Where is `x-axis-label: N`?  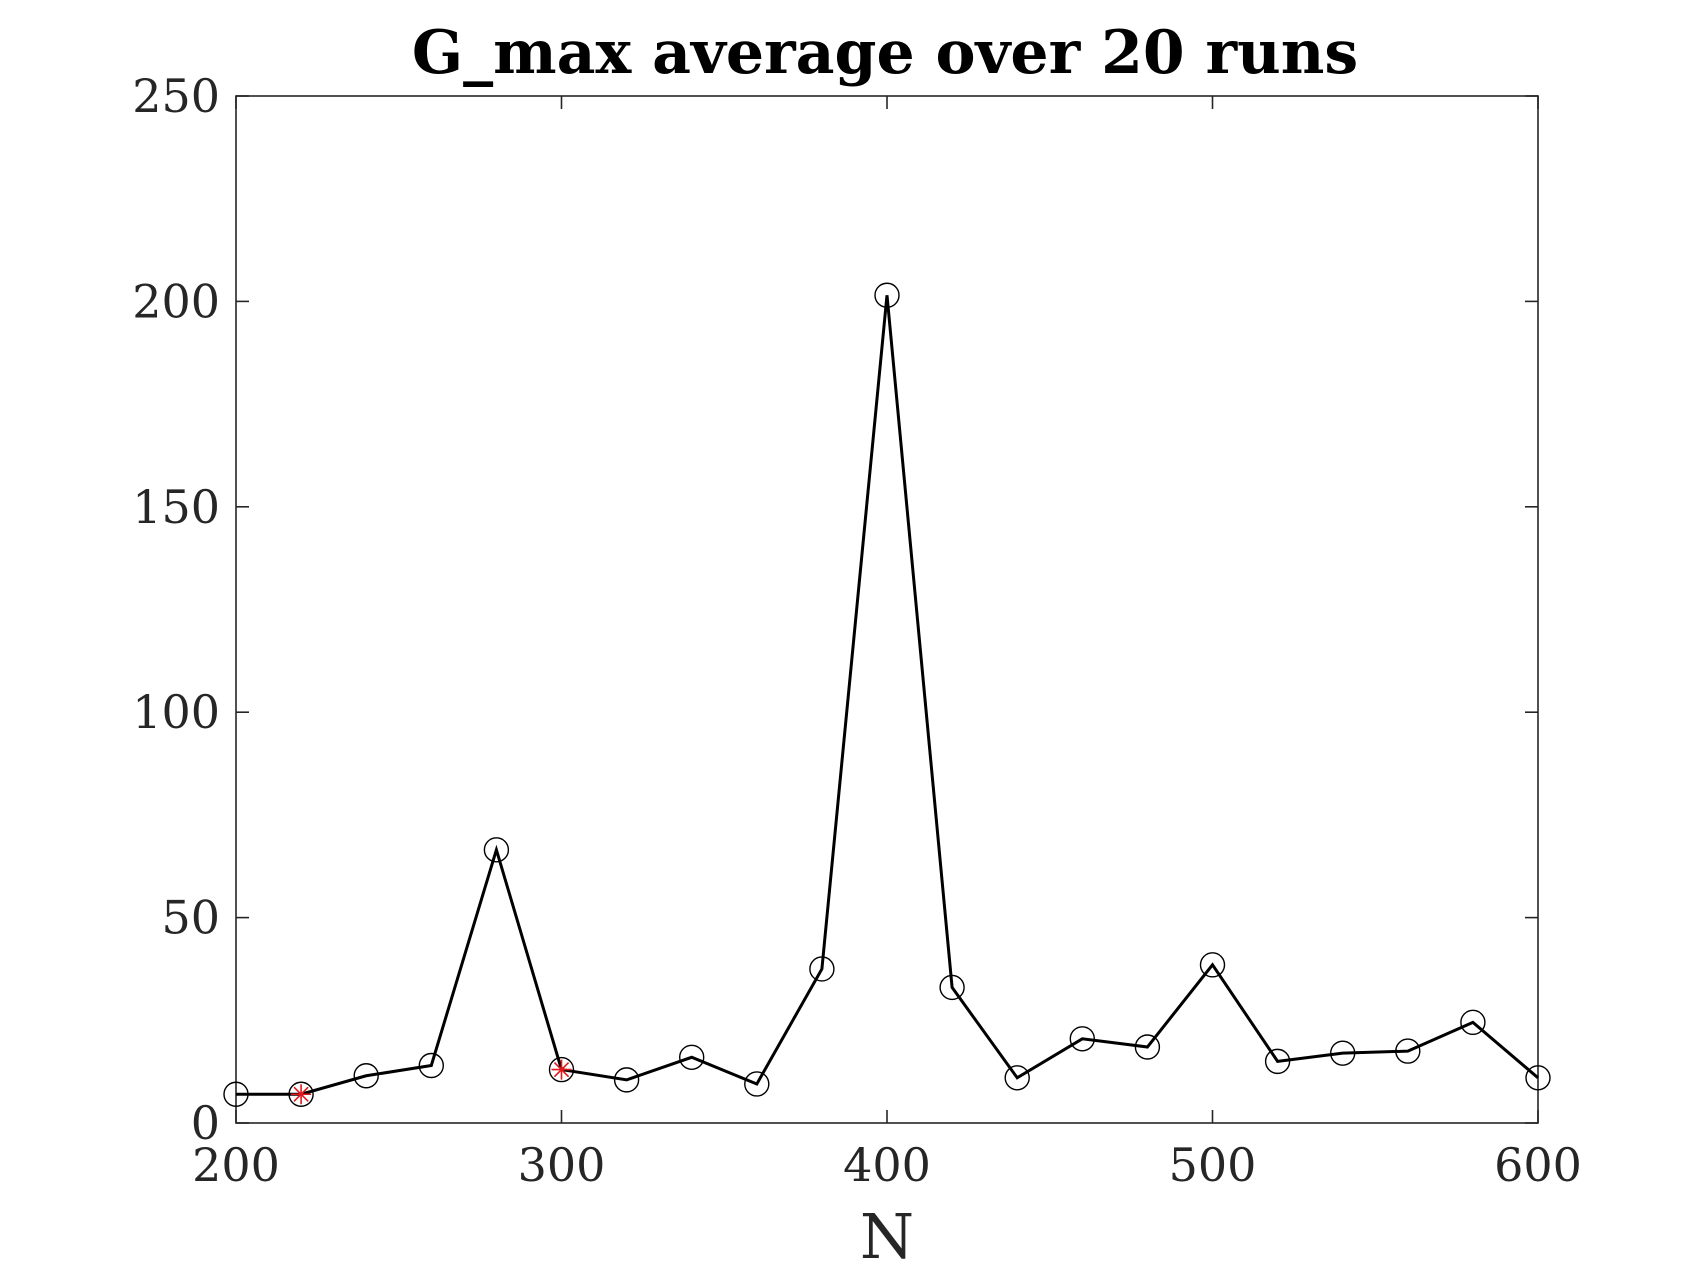
x-axis-label: N is located at coordinates (887, 1236).